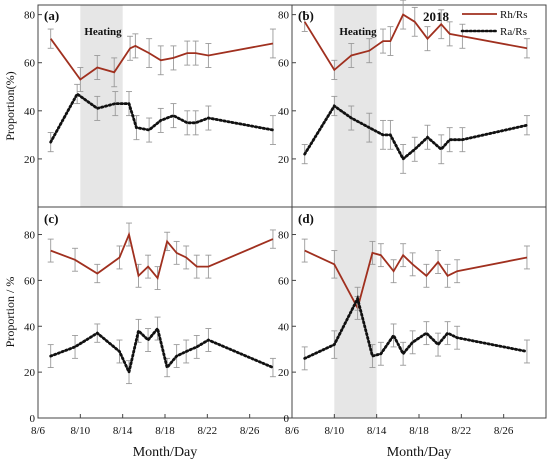  Describe the element at coordinates (51, 15) in the screenshot. I see `panel-a-tag: (a)` at that location.